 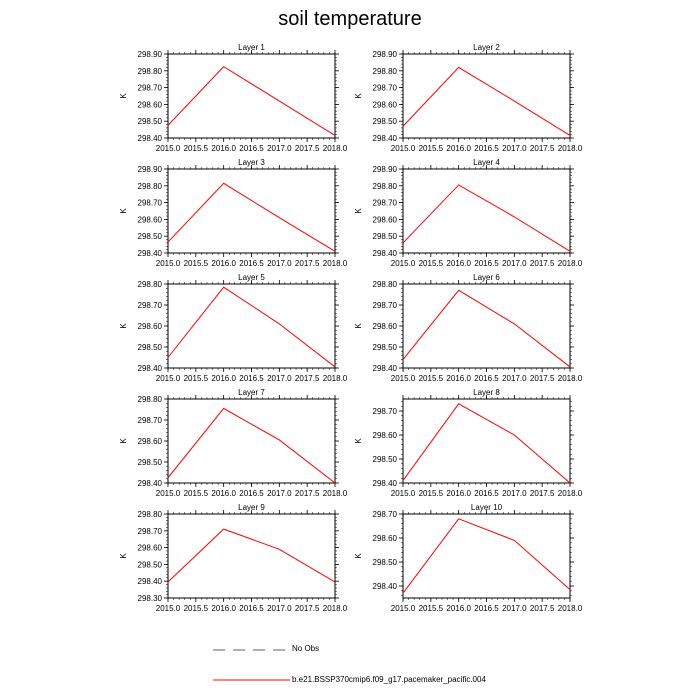 What do you see at coordinates (486, 47) in the screenshot?
I see `panel-title: Layer 2` at bounding box center [486, 47].